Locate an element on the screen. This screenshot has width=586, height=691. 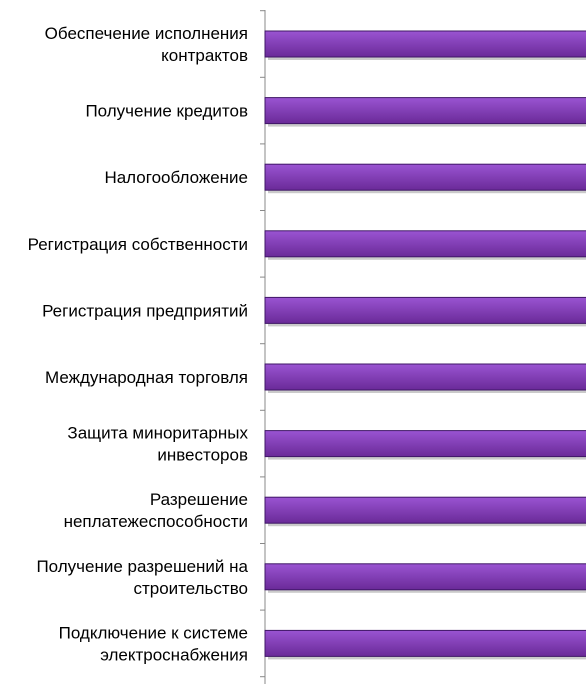
category-label: Обеспечение исполнения контрактов is located at coordinates (146, 44).